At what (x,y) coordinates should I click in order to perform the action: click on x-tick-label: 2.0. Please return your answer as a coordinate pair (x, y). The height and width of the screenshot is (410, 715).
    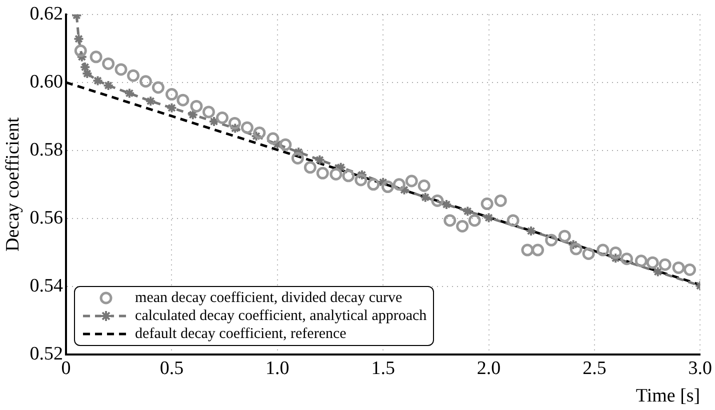
    Looking at the image, I should click on (488, 368).